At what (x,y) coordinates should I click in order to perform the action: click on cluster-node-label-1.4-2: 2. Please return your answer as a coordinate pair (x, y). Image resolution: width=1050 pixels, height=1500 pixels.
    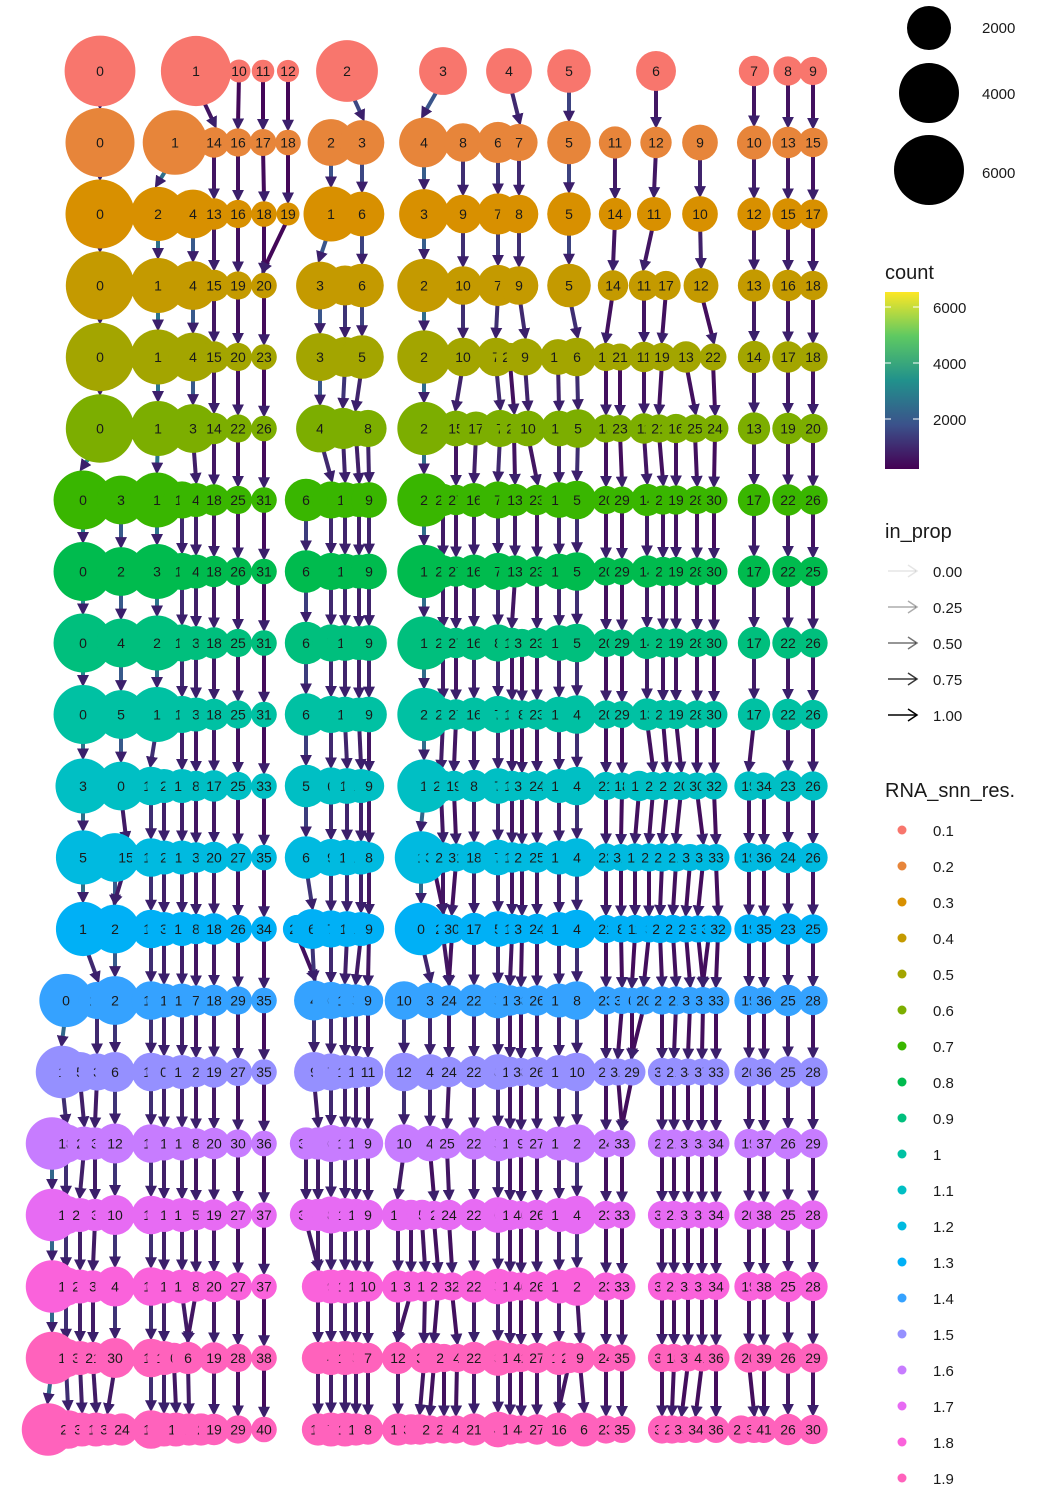
    Looking at the image, I should click on (115, 1001).